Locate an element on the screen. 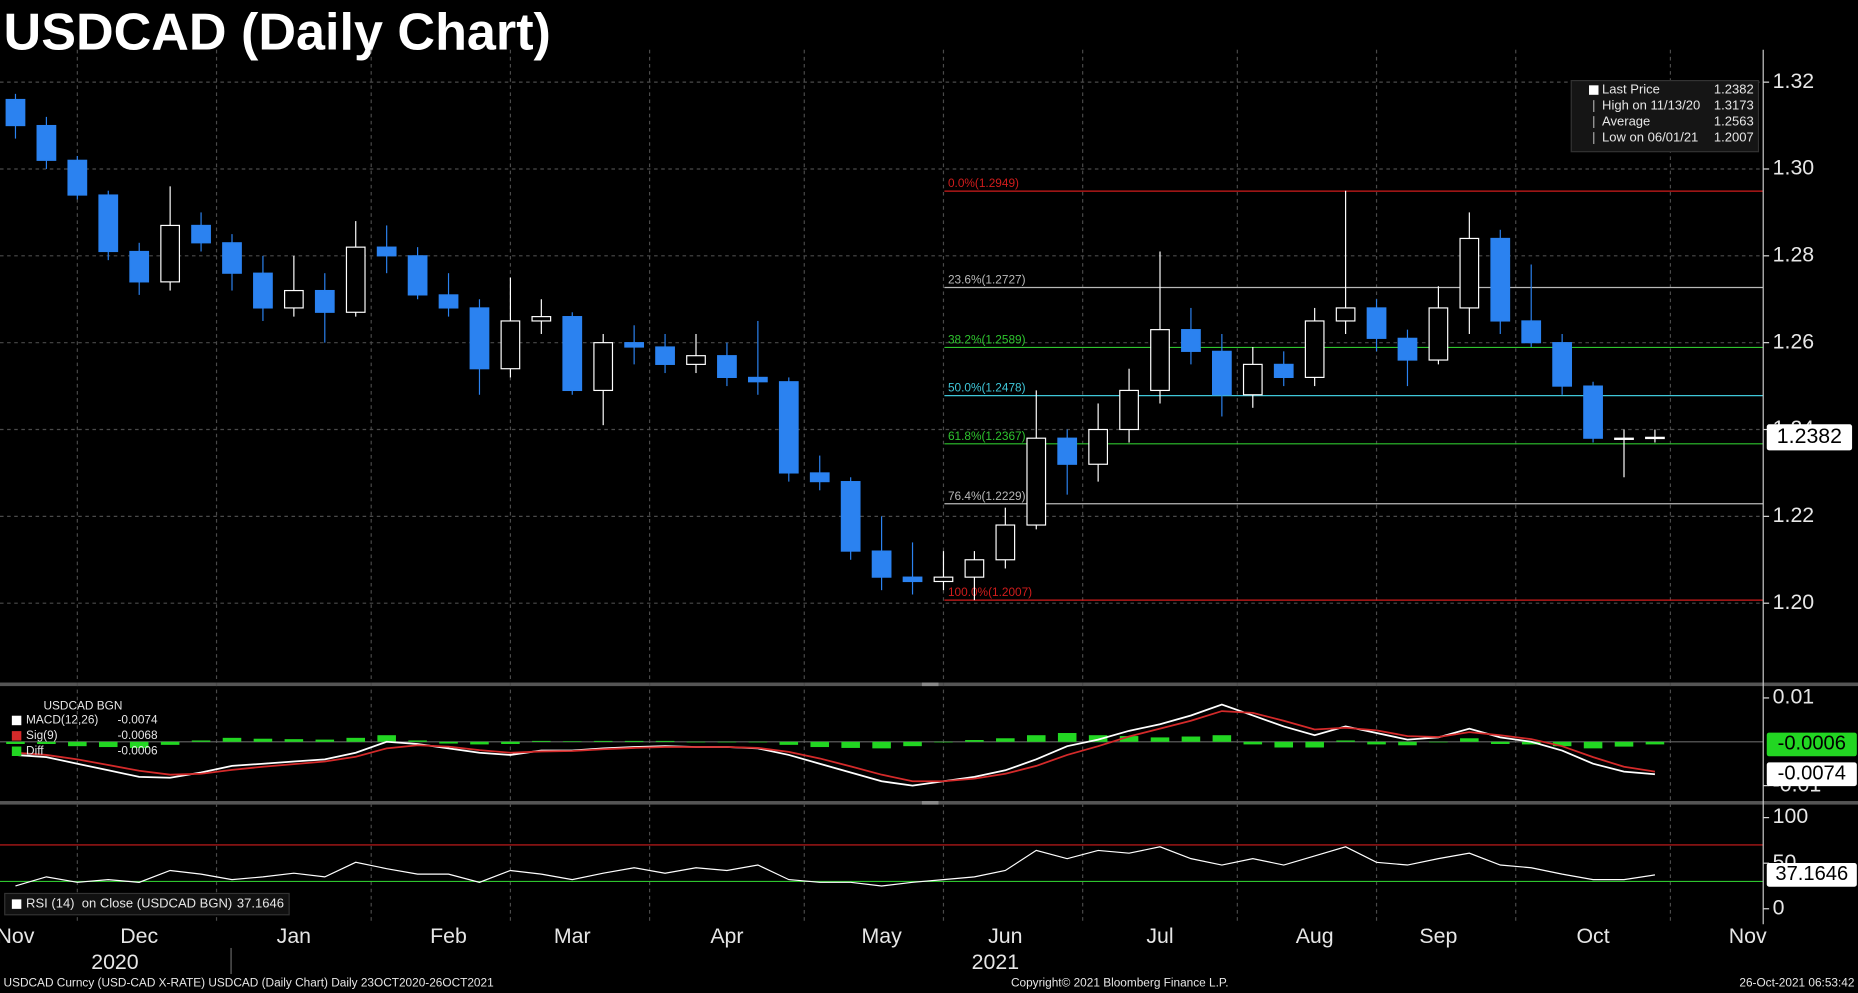 Image resolution: width=1858 pixels, height=993 pixels. y-tick-label: 0.01 is located at coordinates (1793, 697).